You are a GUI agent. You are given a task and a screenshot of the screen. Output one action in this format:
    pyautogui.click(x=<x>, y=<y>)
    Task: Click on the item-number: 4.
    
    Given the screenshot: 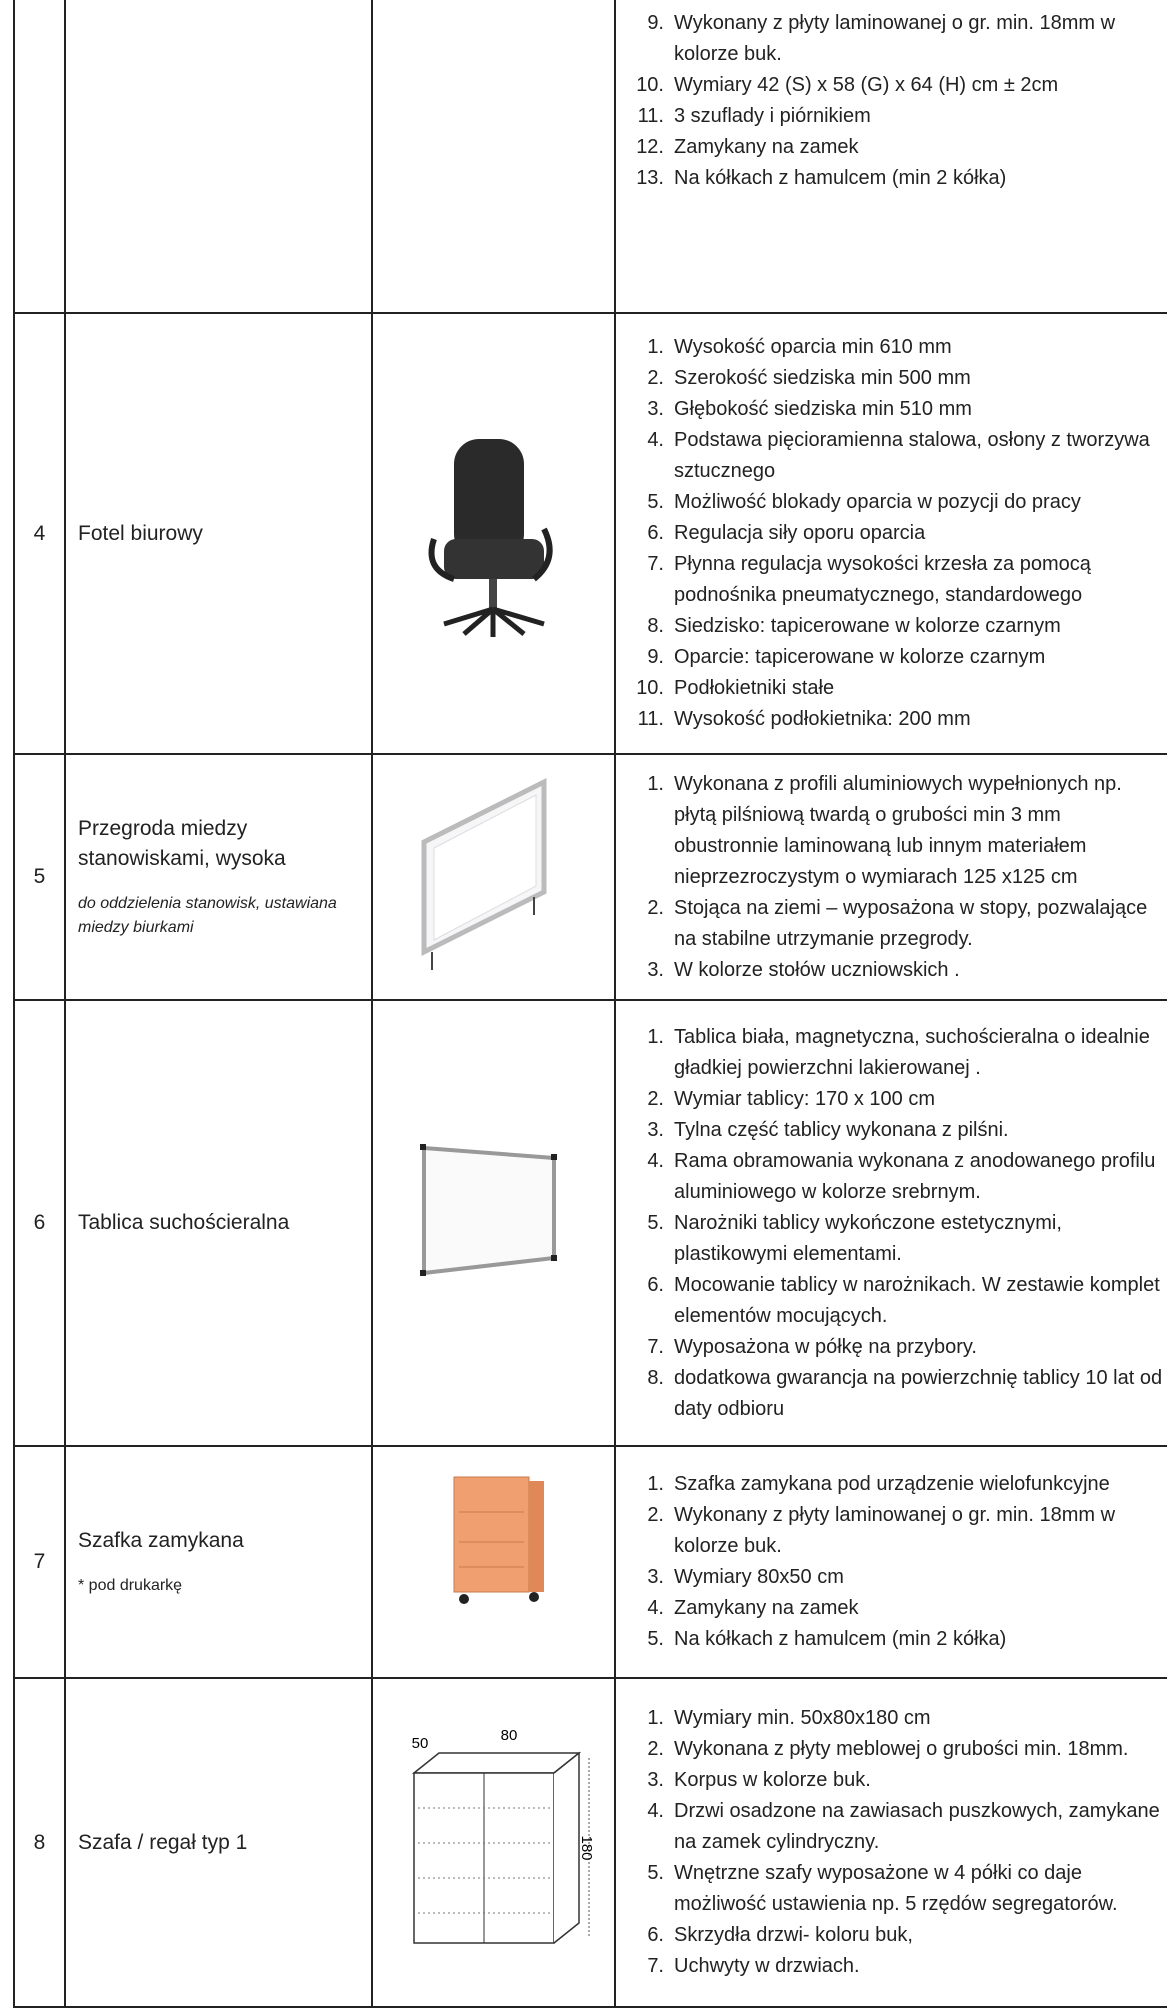 What is the action you would take?
    pyautogui.click(x=655, y=440)
    